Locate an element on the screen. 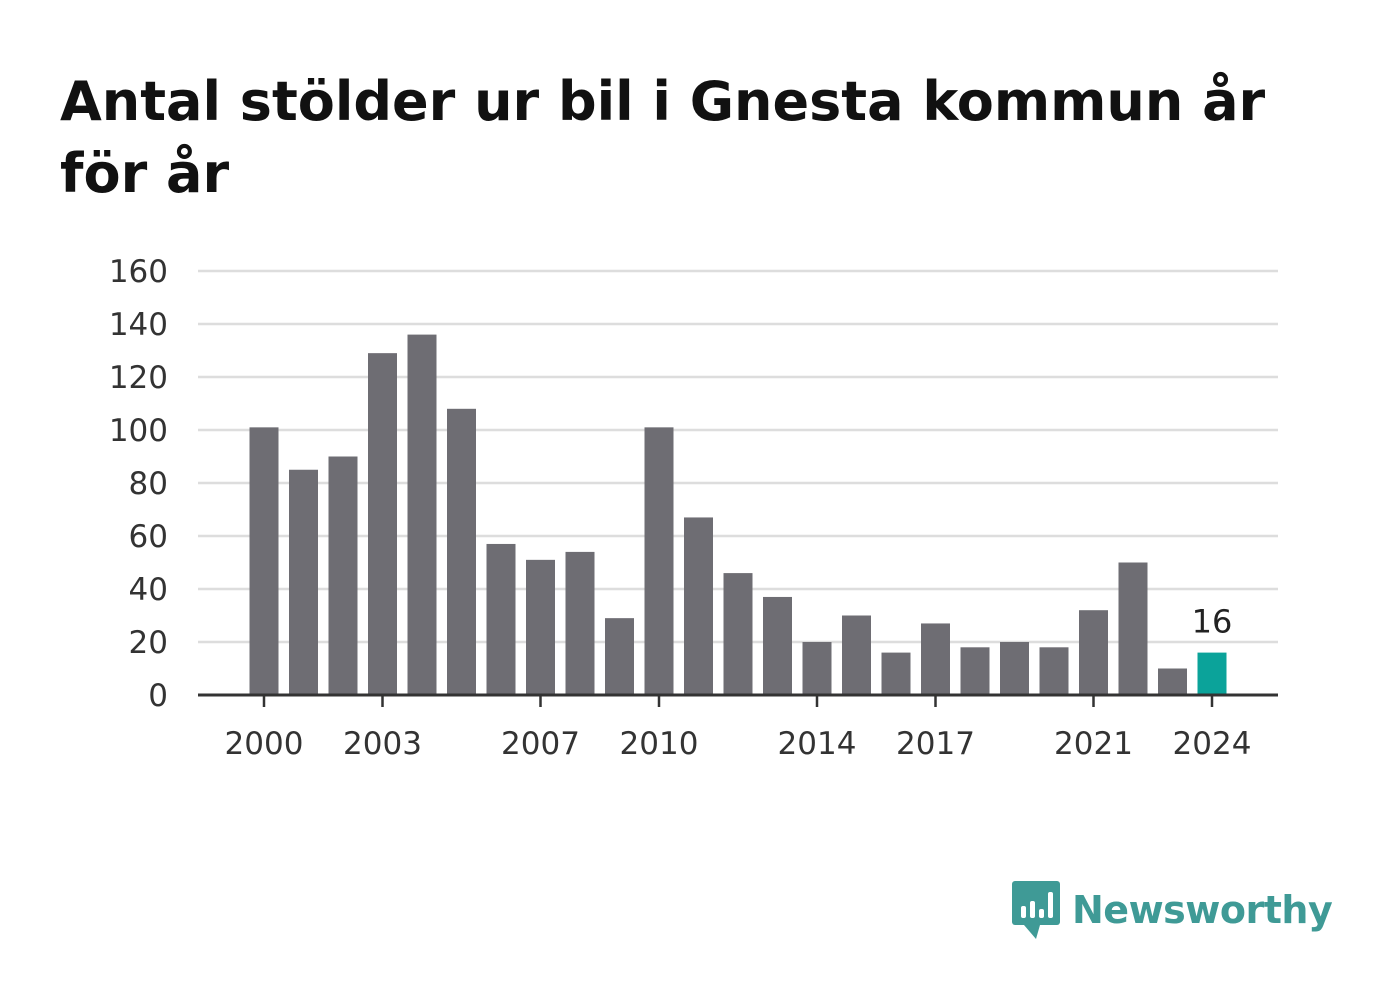  bar-2000 is located at coordinates (264, 561).